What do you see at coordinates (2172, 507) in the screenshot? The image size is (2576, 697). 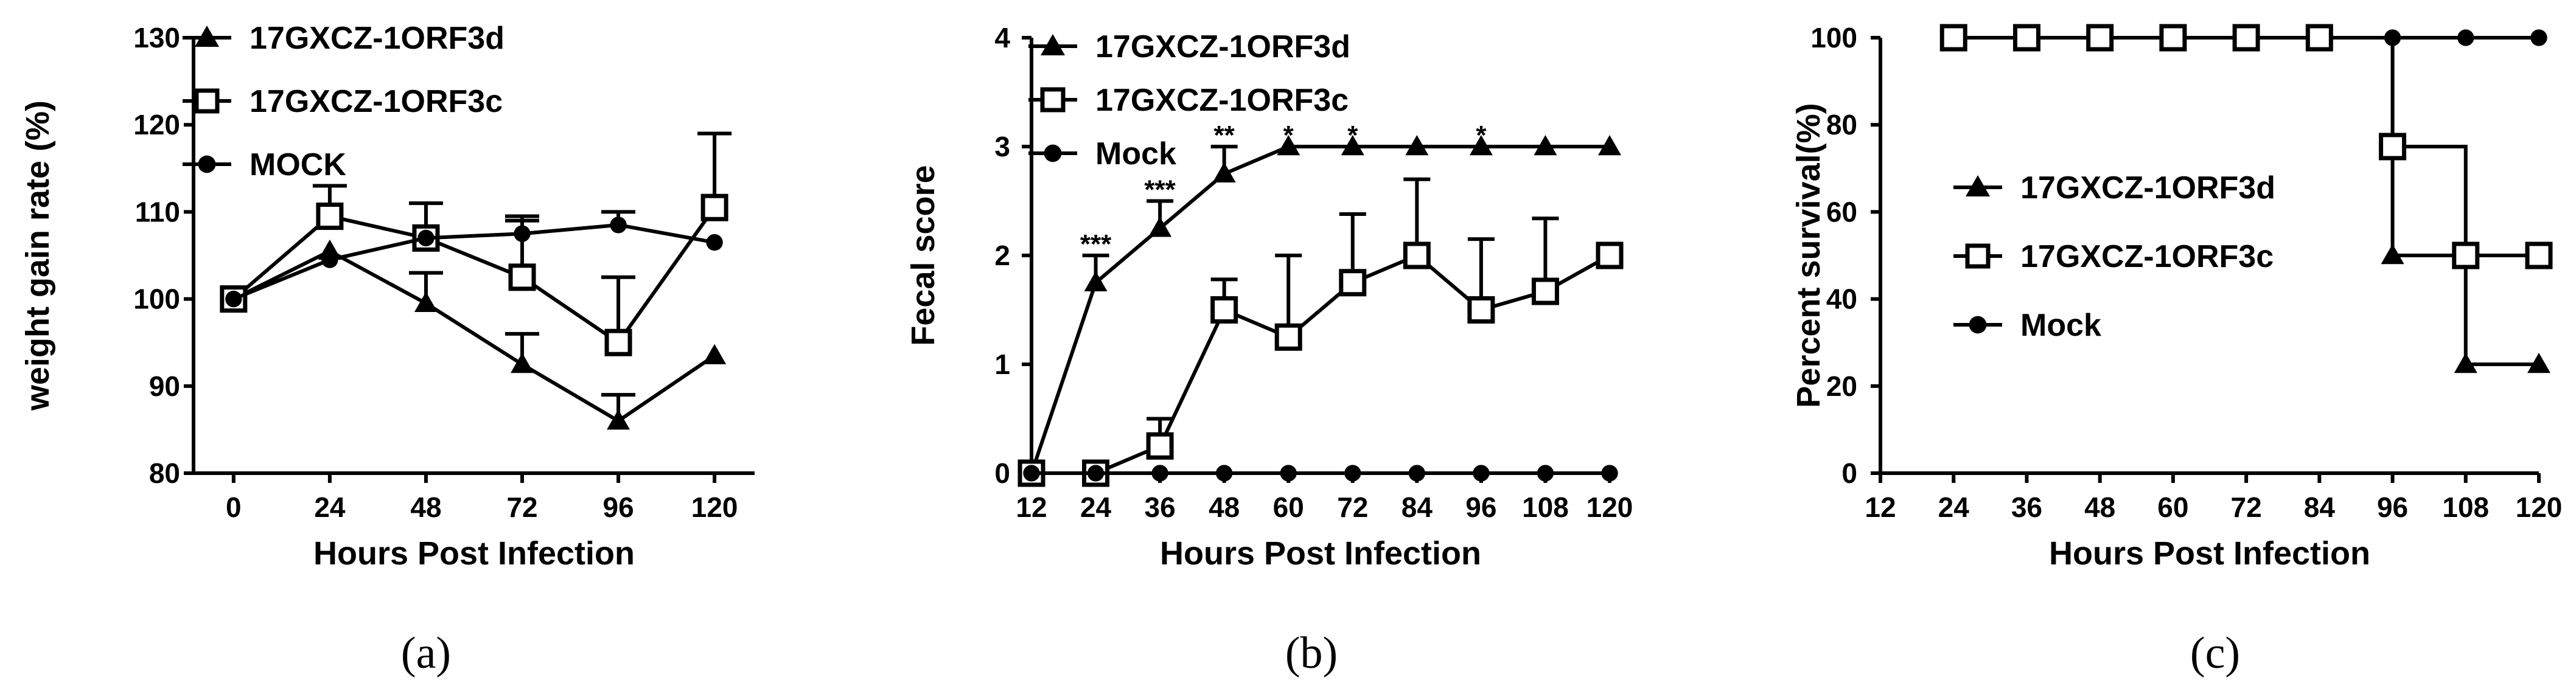 I see `x-tick-label: 60` at bounding box center [2172, 507].